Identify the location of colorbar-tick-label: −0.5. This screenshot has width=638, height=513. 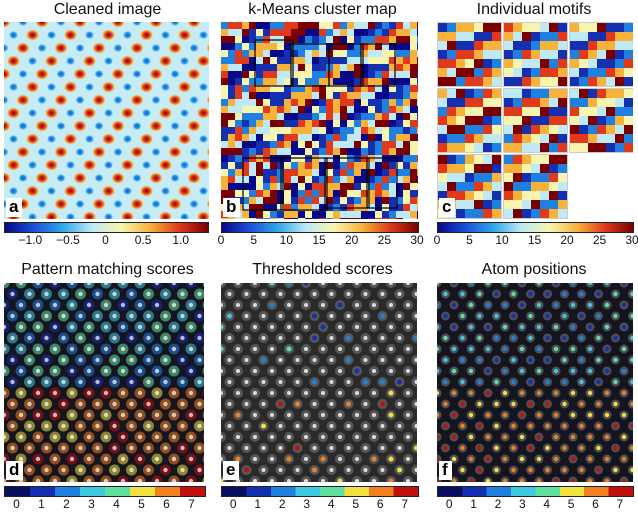
(68, 240).